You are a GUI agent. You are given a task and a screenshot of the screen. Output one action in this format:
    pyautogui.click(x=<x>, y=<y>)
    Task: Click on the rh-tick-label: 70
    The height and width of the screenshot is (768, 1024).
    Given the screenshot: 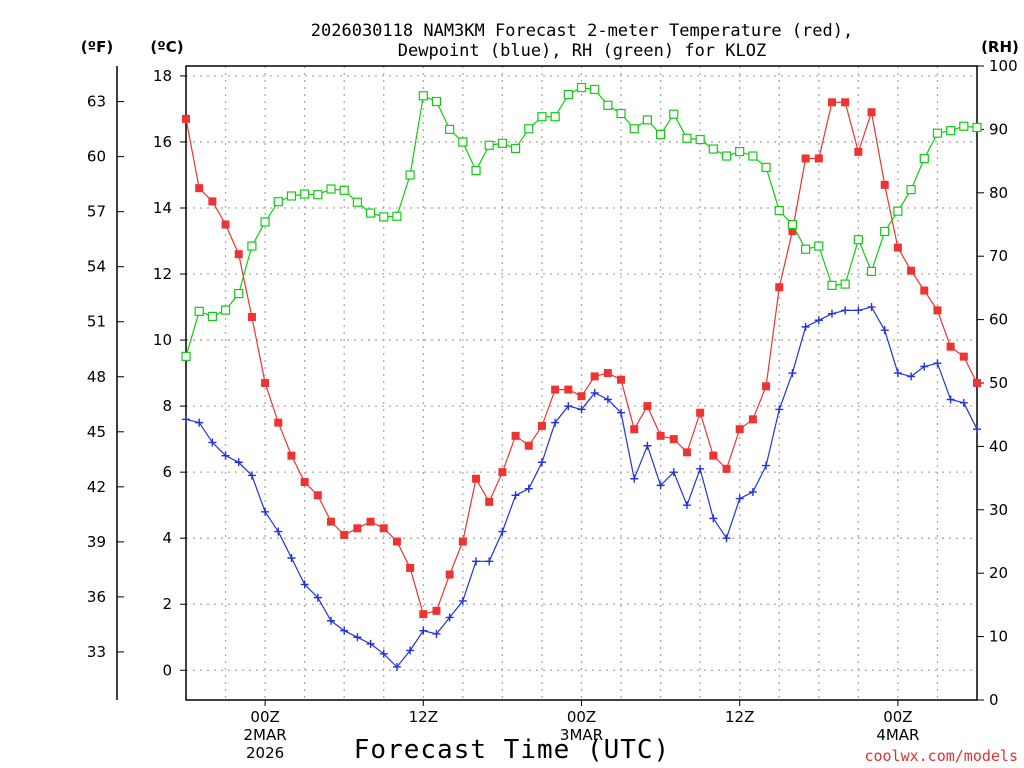 What is the action you would take?
    pyautogui.click(x=998, y=256)
    